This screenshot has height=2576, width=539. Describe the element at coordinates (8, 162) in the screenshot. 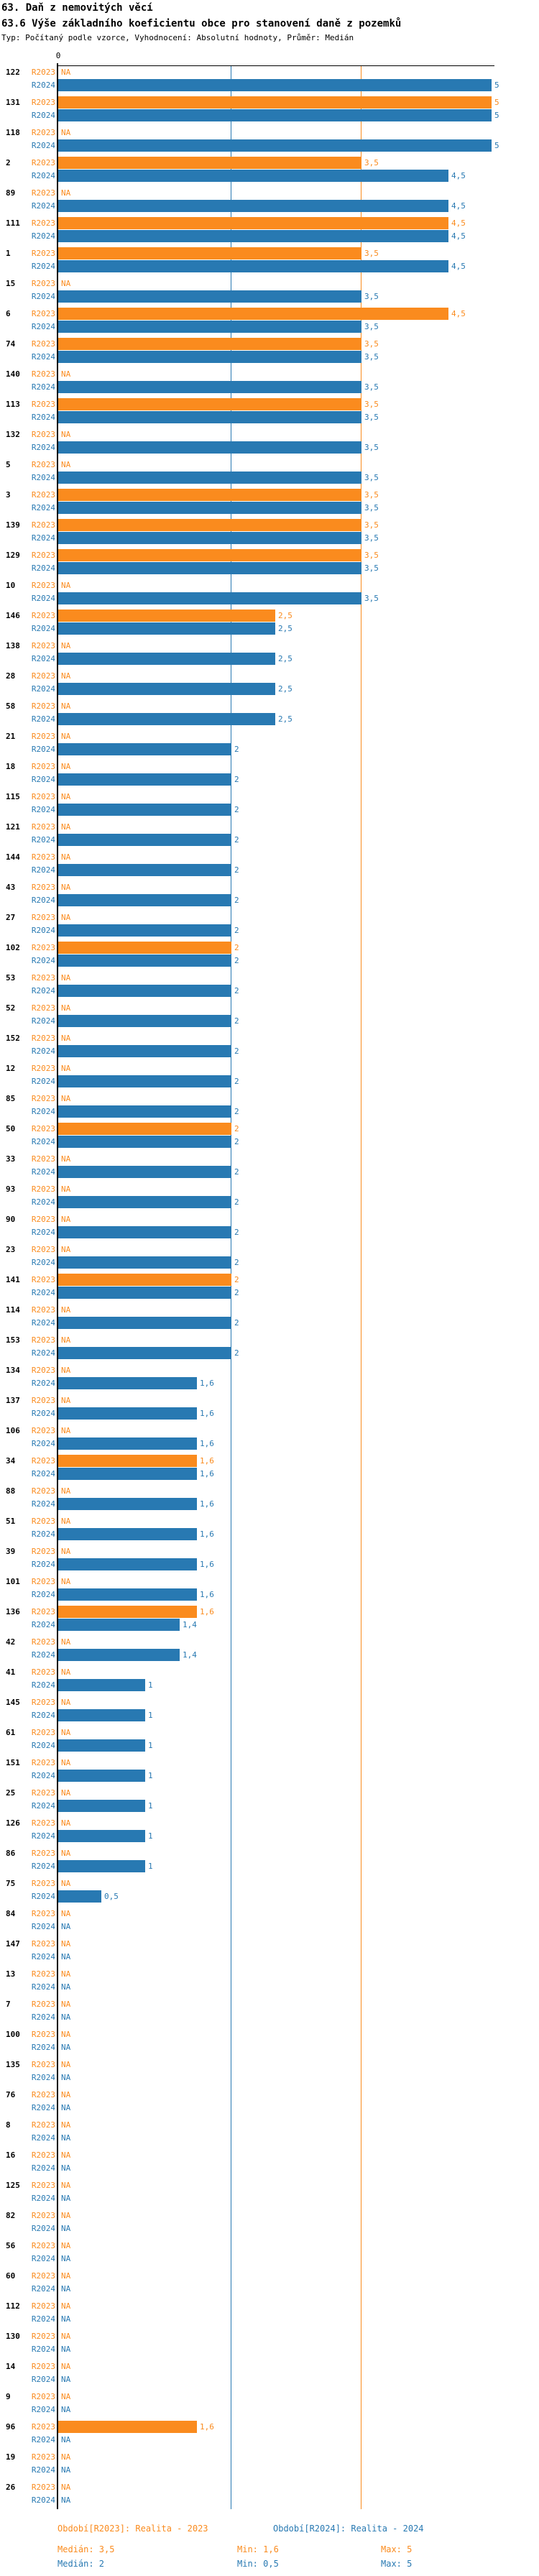

I see `row-id-label: 2` at that location.